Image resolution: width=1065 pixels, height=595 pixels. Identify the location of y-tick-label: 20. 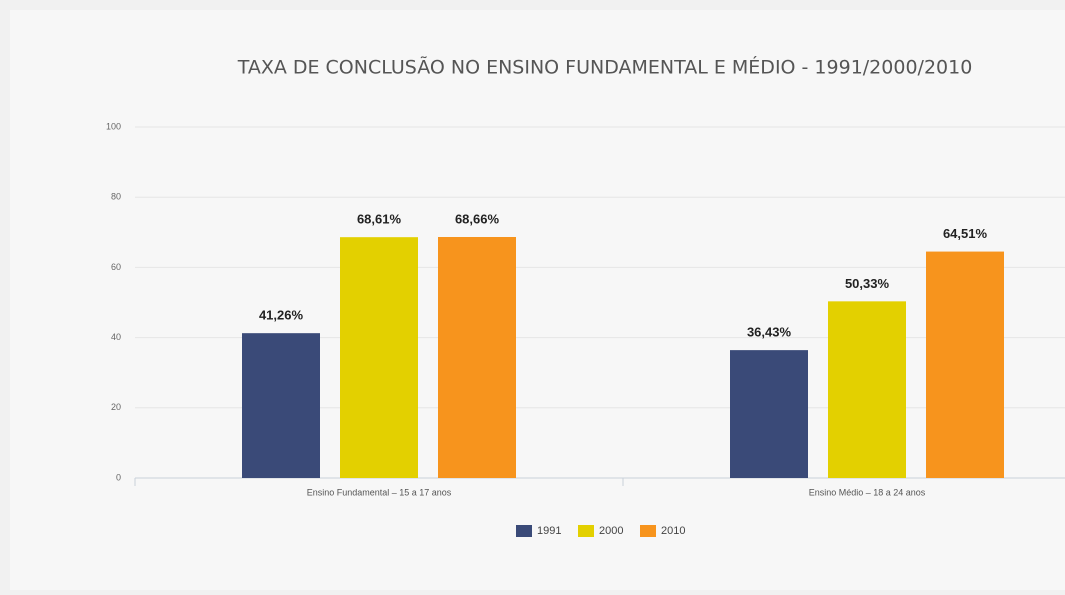
(116, 407).